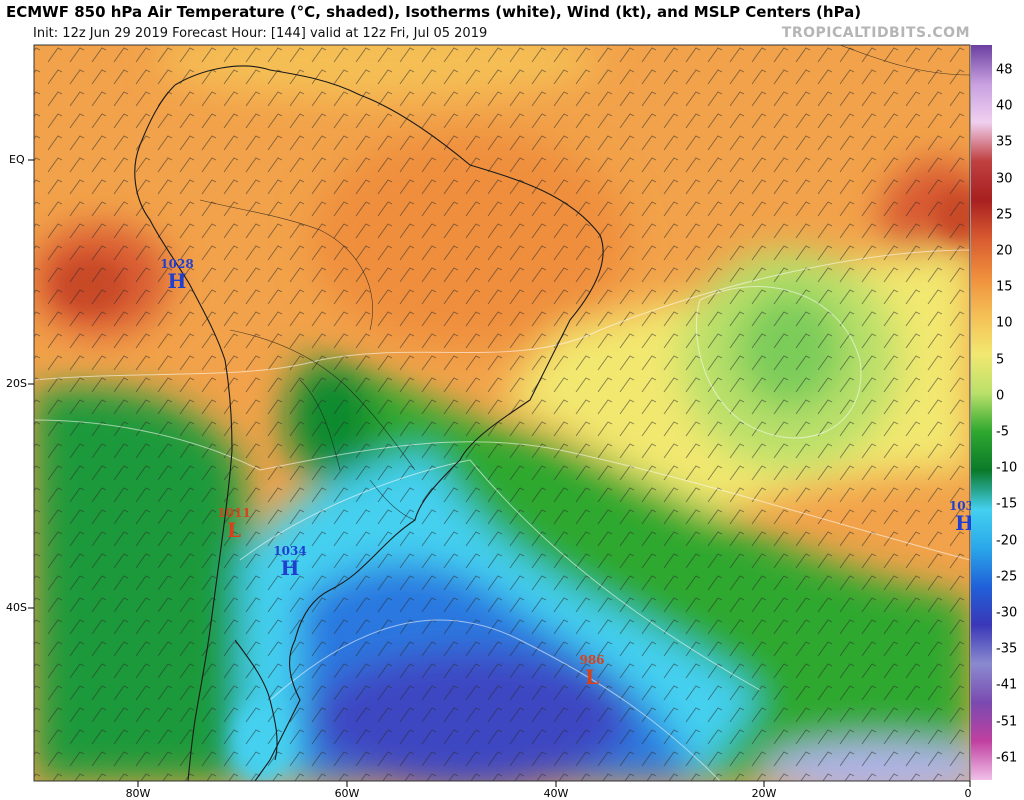  I want to click on colorbar-label: -30, so click(1007, 613).